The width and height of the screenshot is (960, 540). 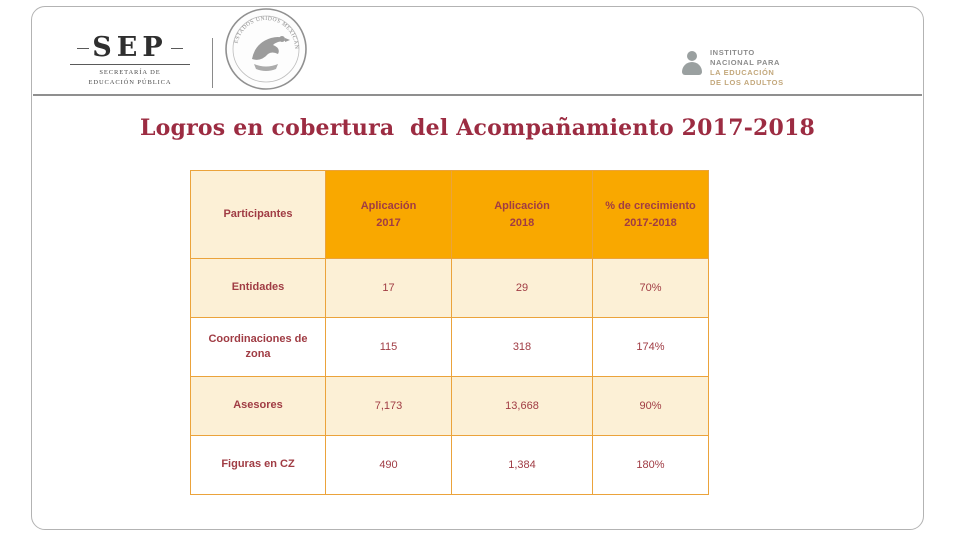 What do you see at coordinates (388, 288) in the screenshot?
I see `cell-2017: 17` at bounding box center [388, 288].